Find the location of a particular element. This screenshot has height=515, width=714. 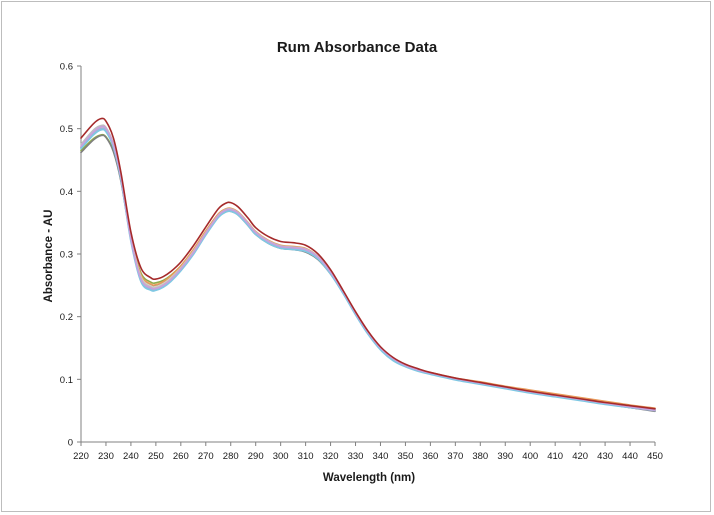

x-tick-label: 350 is located at coordinates (406, 456).